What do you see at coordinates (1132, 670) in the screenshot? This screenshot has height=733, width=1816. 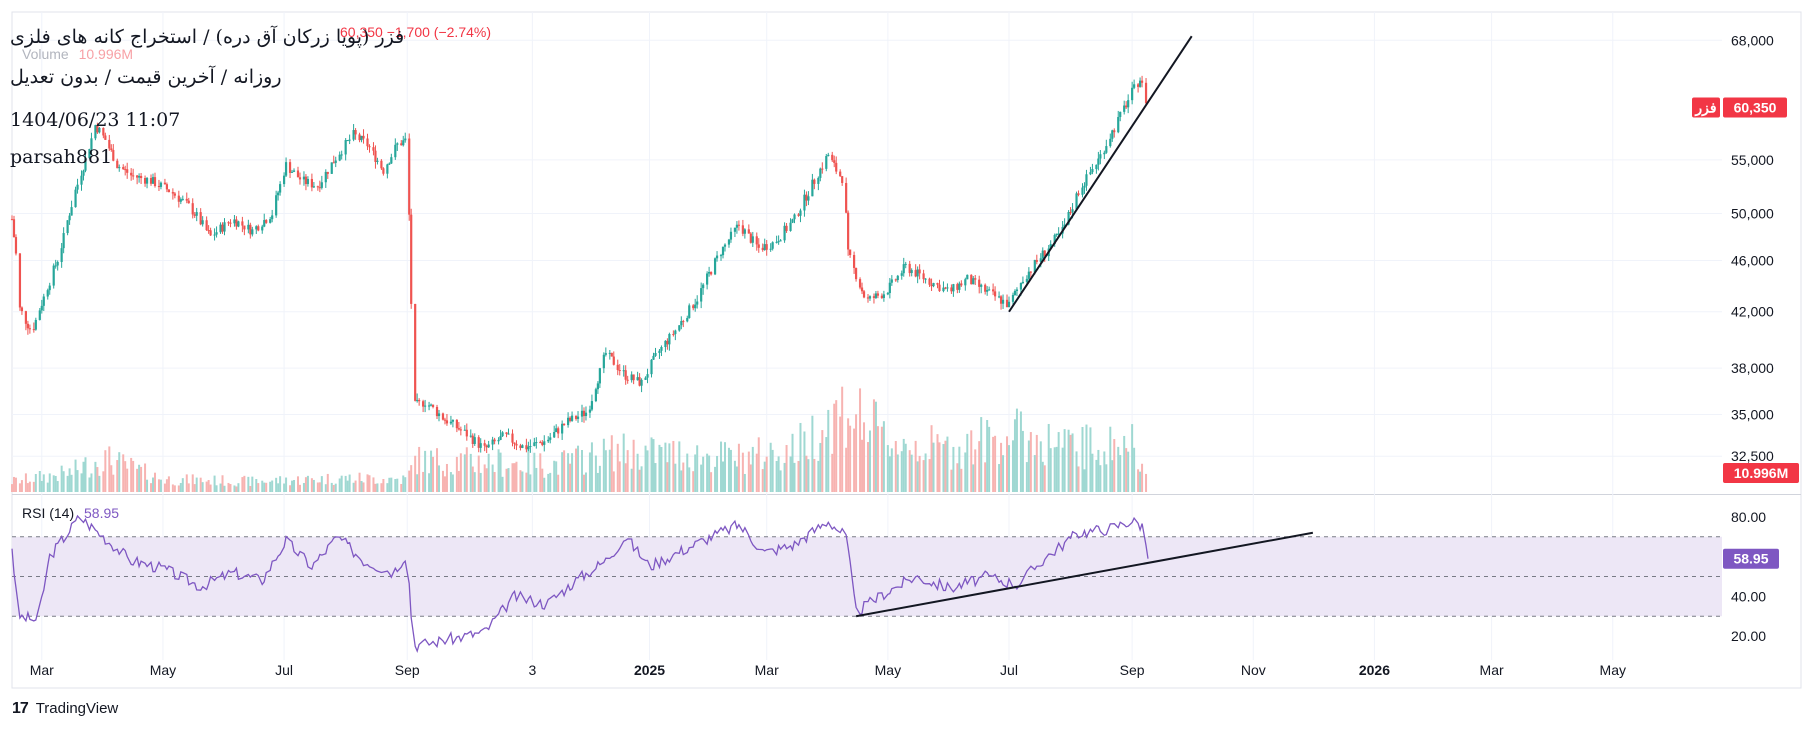 I see `x-tick-label: Sep` at bounding box center [1132, 670].